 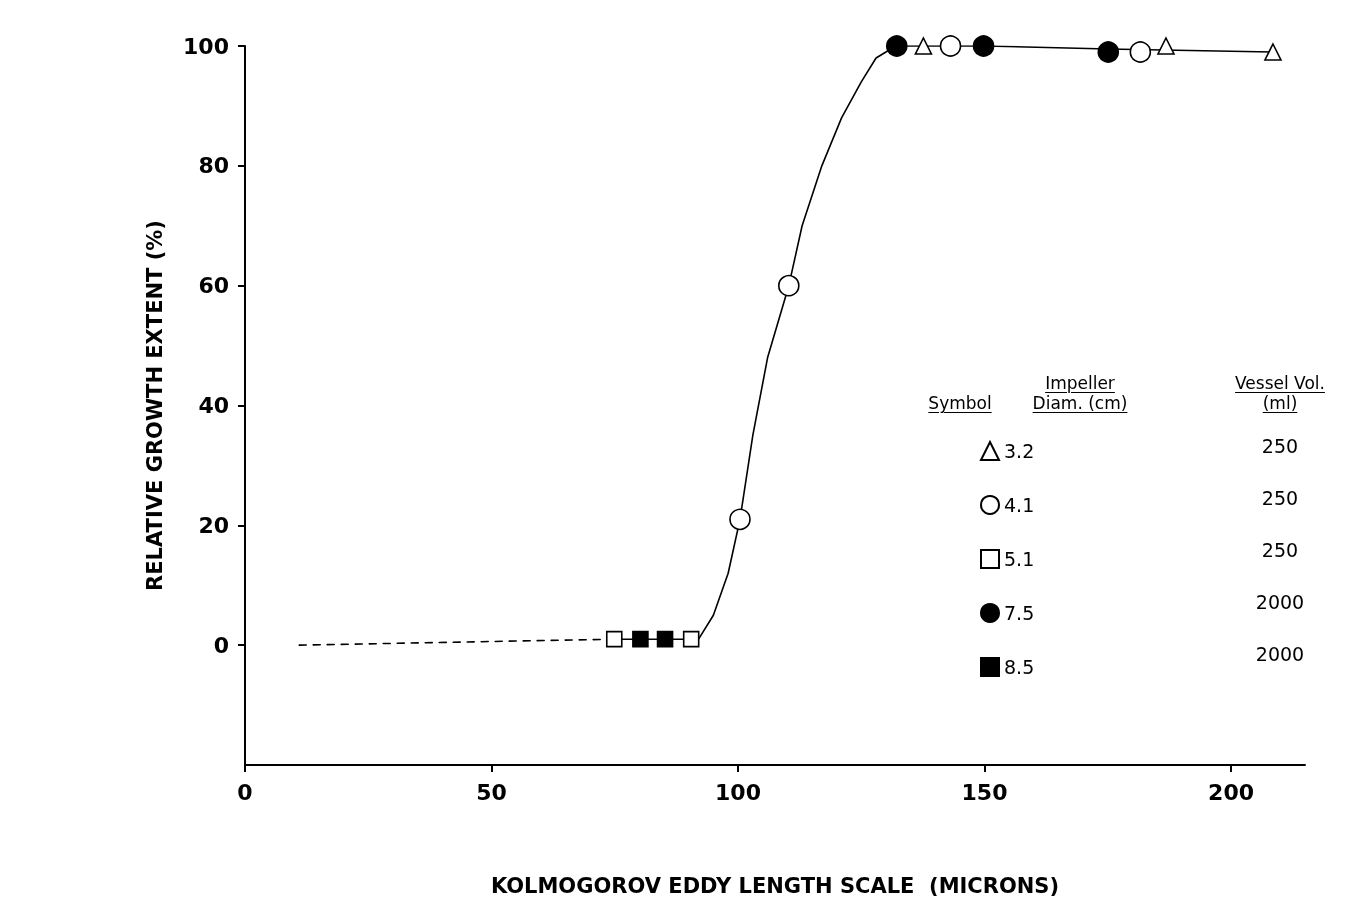 What do you see at coordinates (1019, 451) in the screenshot?
I see `legend-label: 3.2` at bounding box center [1019, 451].